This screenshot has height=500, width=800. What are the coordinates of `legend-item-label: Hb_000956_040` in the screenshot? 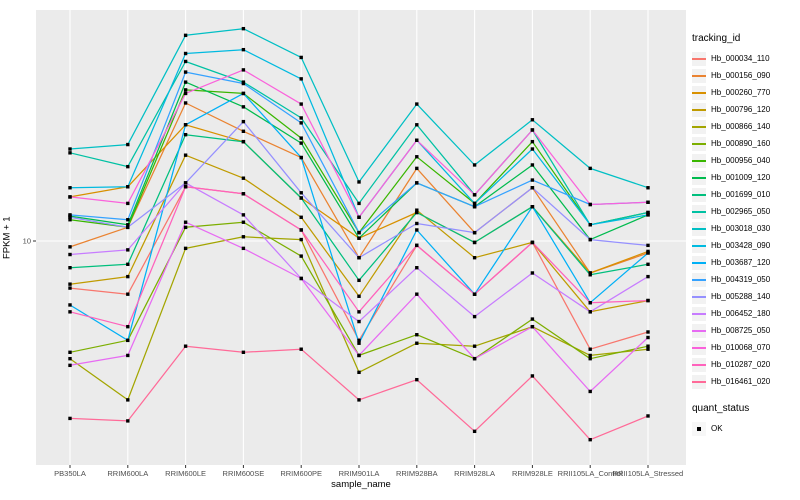 It's located at (741, 160).